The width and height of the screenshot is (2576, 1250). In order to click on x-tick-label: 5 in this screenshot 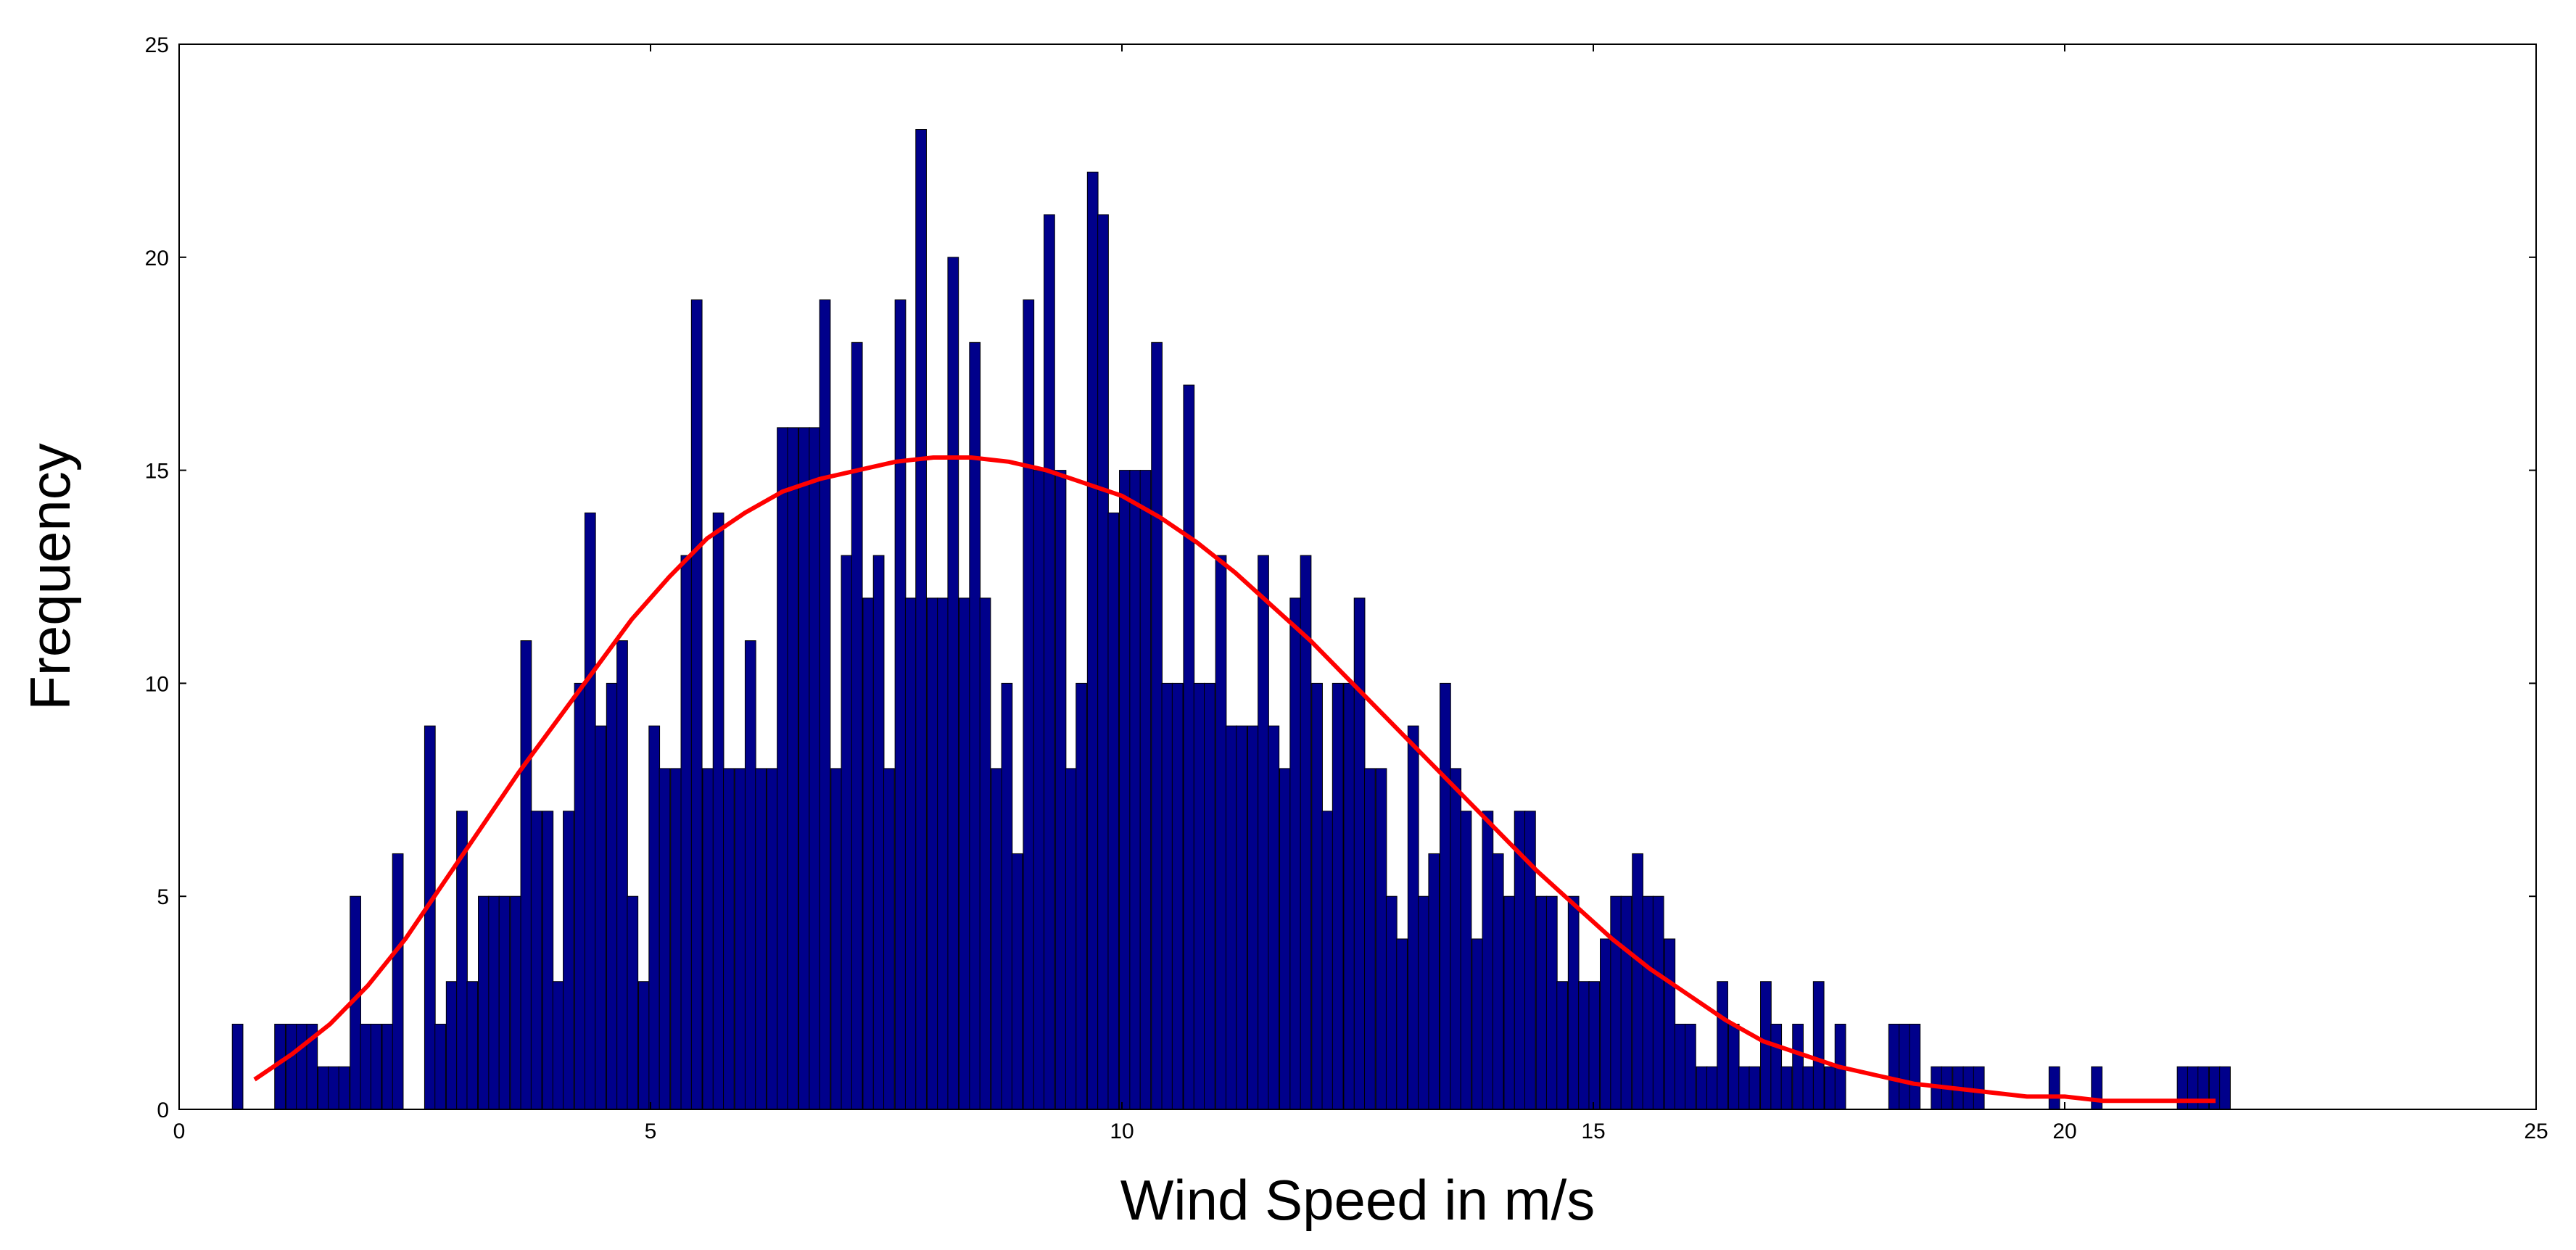, I will do `click(651, 1131)`.